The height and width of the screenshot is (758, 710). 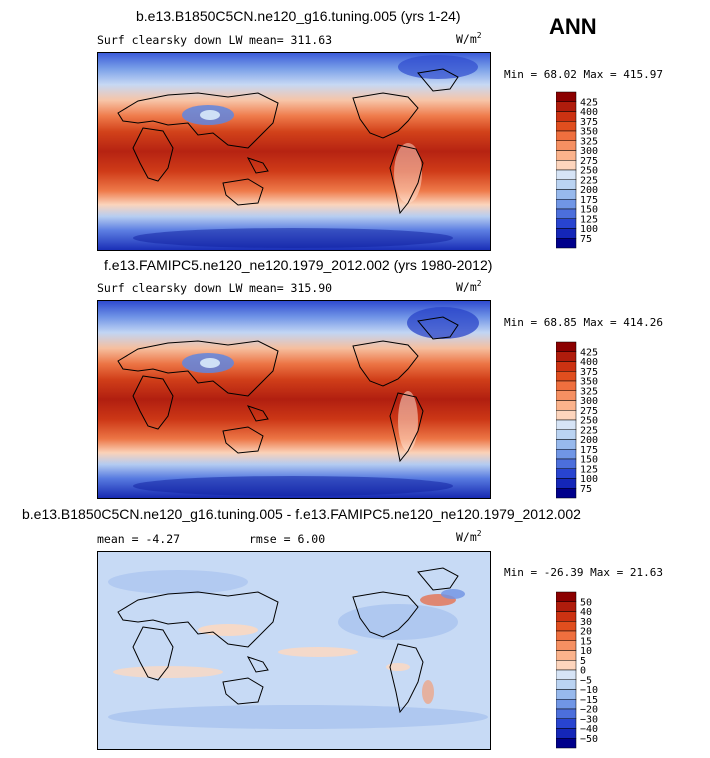 What do you see at coordinates (589, 719) in the screenshot?
I see `colorbar-label: −30` at bounding box center [589, 719].